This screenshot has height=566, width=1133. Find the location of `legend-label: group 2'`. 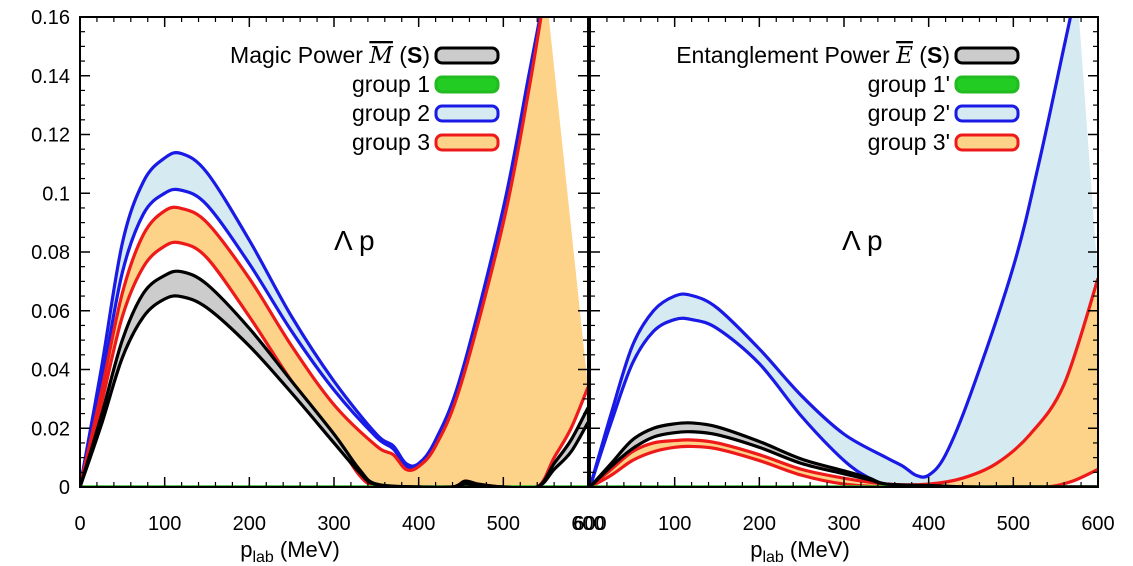

legend-label: group 2' is located at coordinates (909, 113).